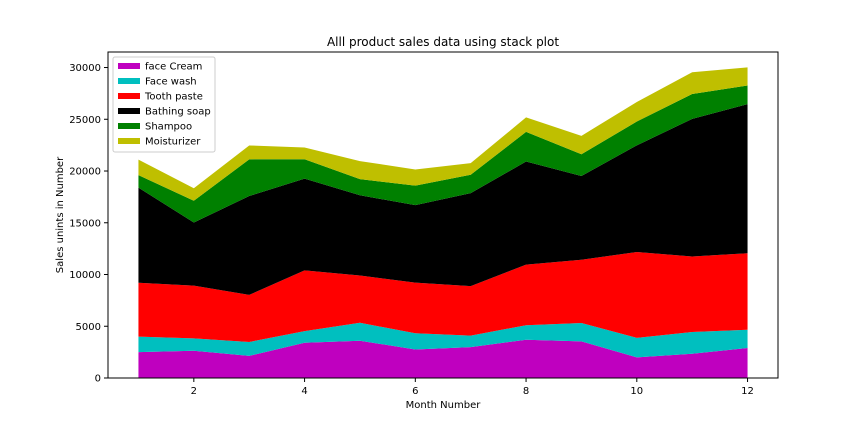 The width and height of the screenshot is (864, 436). I want to click on y-tick-label: 10000, so click(85, 275).